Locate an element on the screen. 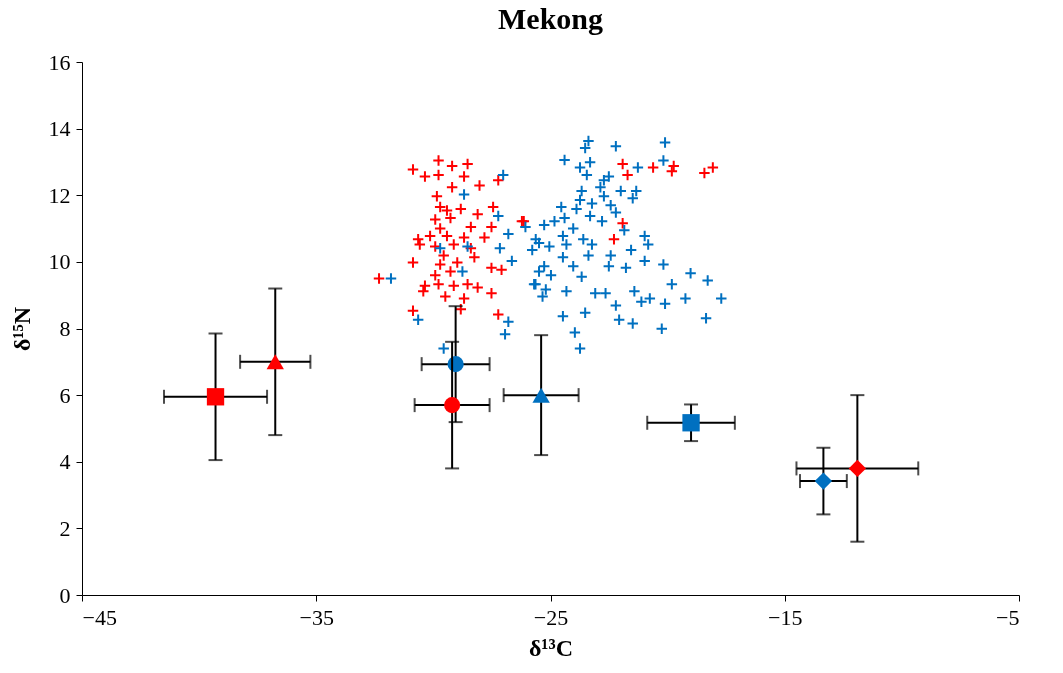 The height and width of the screenshot is (673, 1063). y-tick-label: 12 is located at coordinates (59, 195).